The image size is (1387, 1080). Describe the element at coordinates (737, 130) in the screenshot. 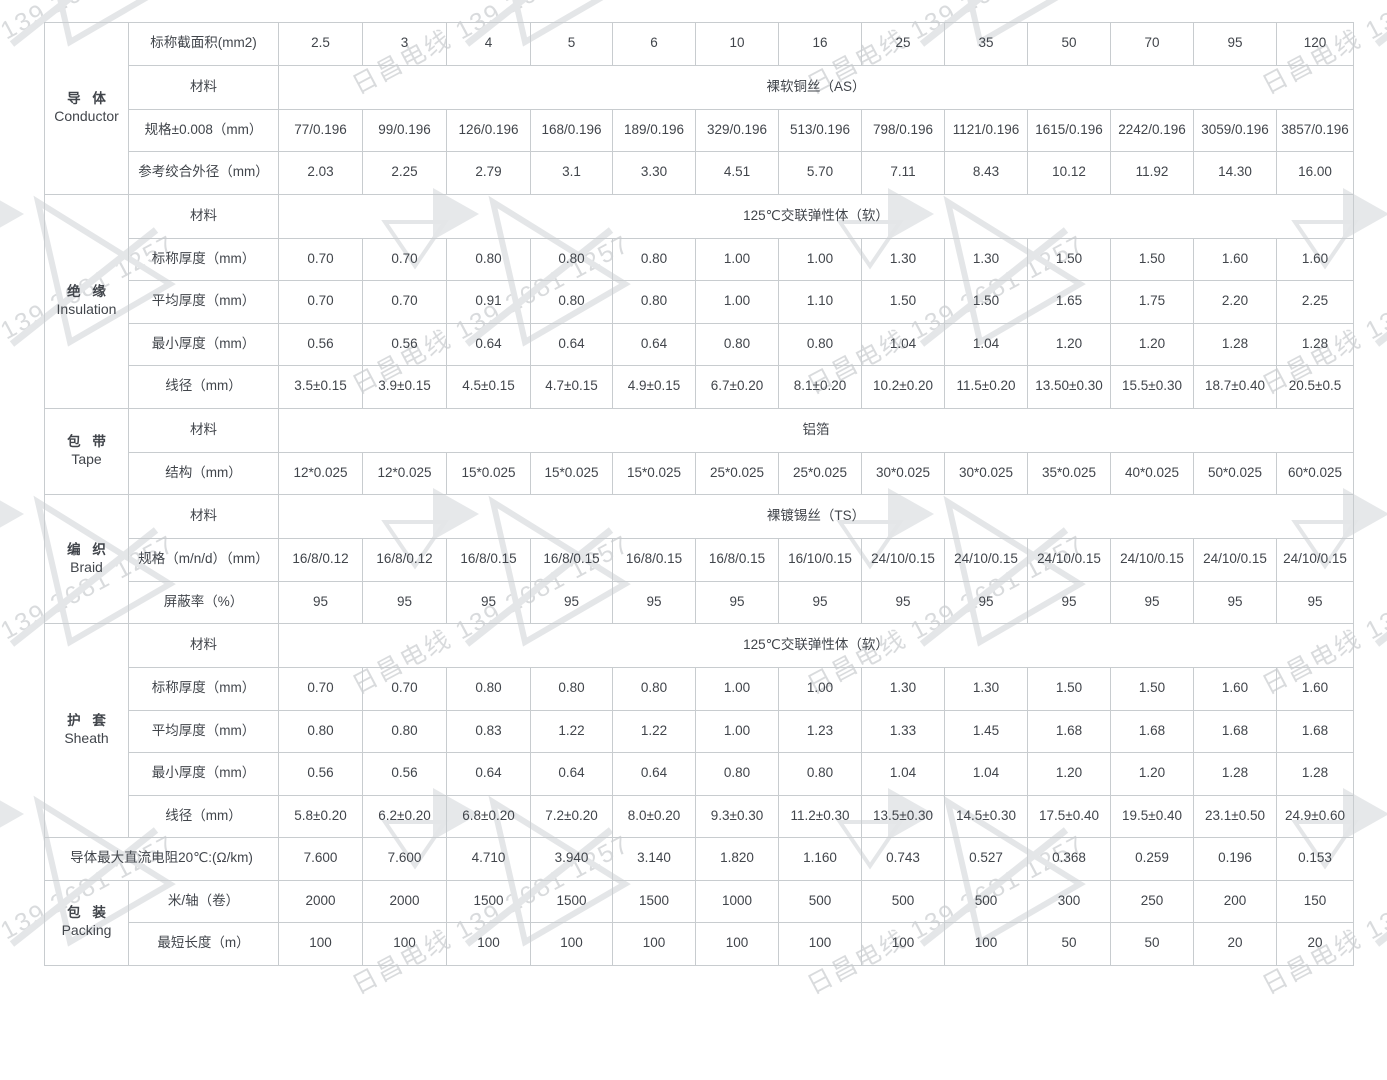

I see `data-cell: 329/0.196` at that location.